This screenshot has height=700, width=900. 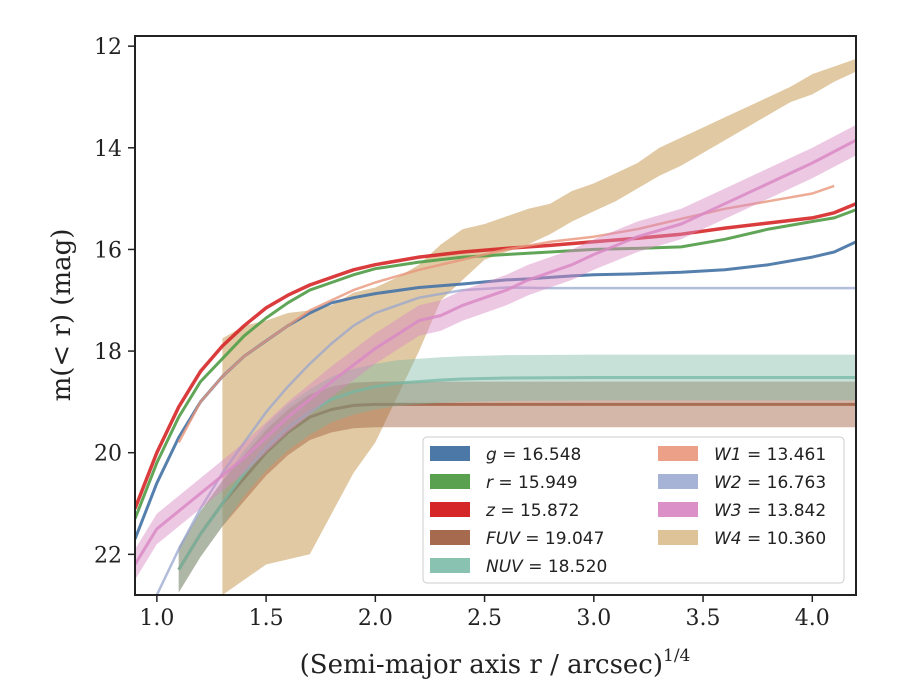 I want to click on legend-label-w4: W4 = 10.360, so click(x=770, y=539).